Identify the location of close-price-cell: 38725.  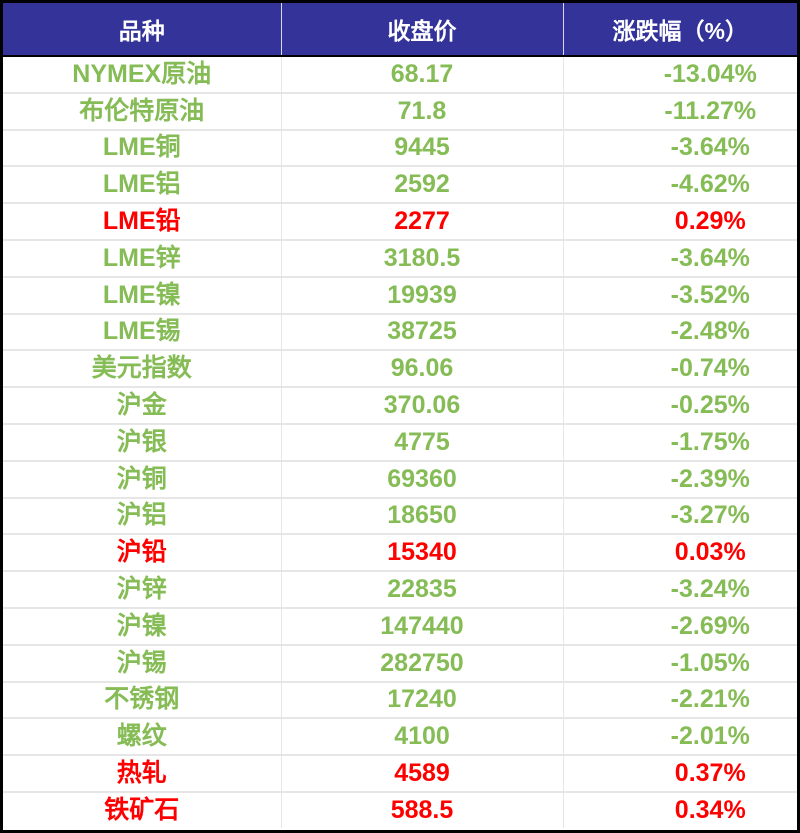
(421, 331).